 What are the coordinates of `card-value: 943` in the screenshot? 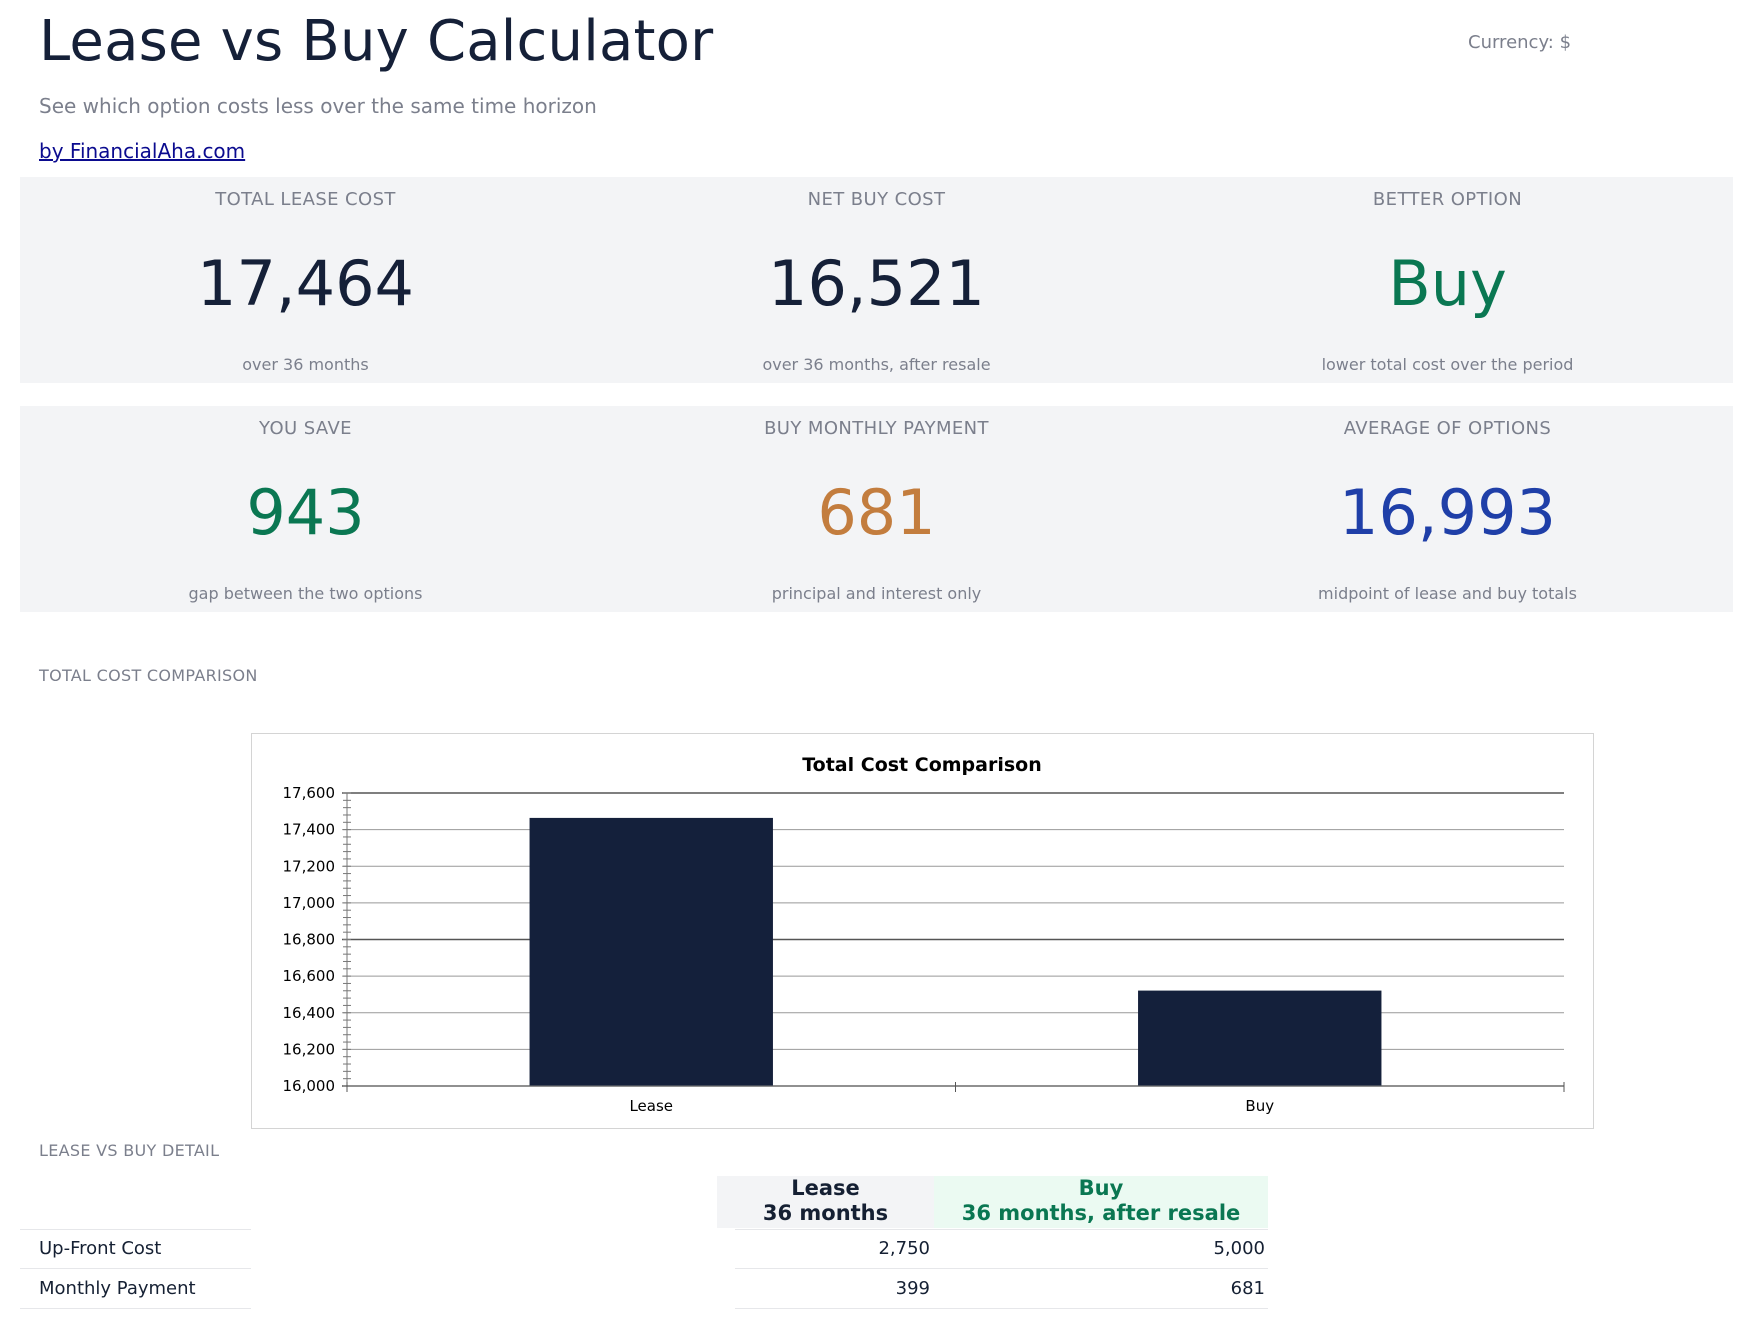 It's located at (305, 512).